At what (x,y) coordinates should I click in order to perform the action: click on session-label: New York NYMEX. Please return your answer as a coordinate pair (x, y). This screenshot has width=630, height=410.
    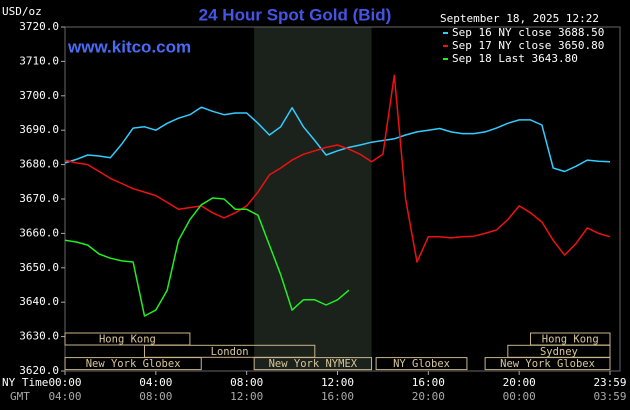
    Looking at the image, I should click on (313, 364).